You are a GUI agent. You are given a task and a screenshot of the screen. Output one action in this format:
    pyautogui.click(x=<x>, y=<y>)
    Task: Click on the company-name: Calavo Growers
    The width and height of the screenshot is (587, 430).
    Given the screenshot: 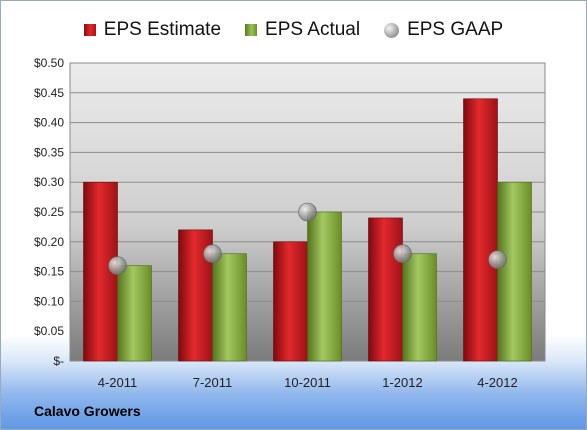 What is the action you would take?
    pyautogui.click(x=87, y=411)
    